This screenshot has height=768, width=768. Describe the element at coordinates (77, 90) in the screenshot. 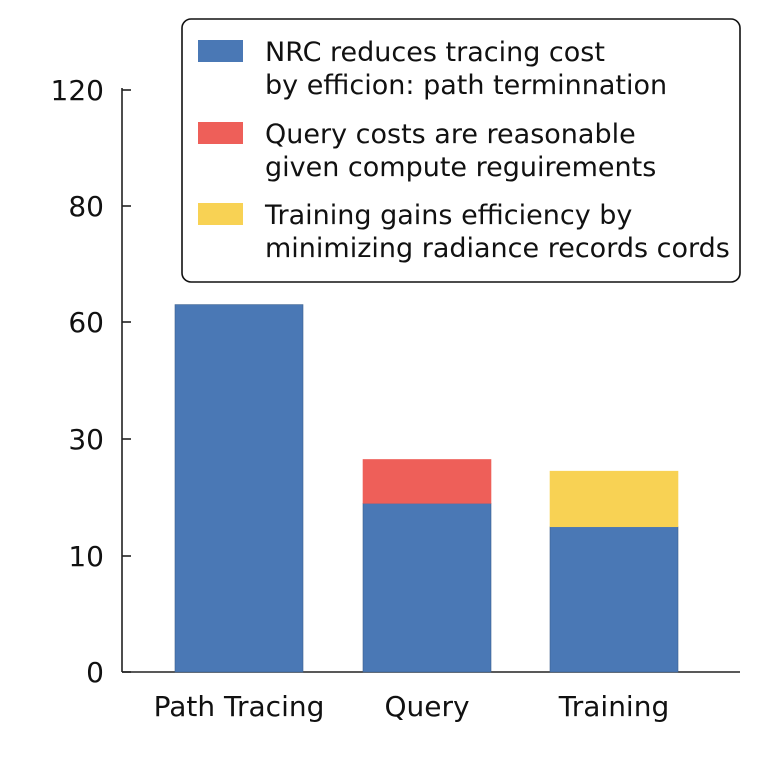

I see `y-tick-label: 120` at that location.